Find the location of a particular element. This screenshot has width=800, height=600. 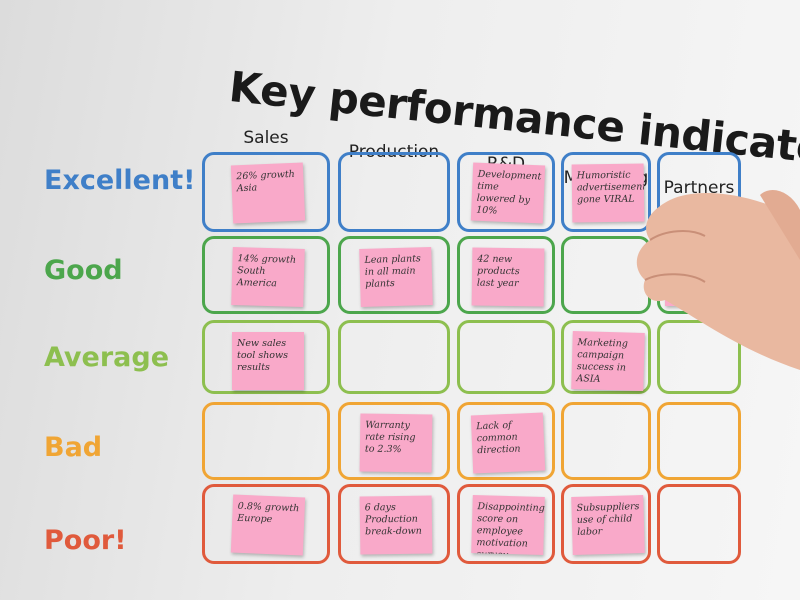

sticky-note: New sales tool shows results is located at coordinates (268, 361).